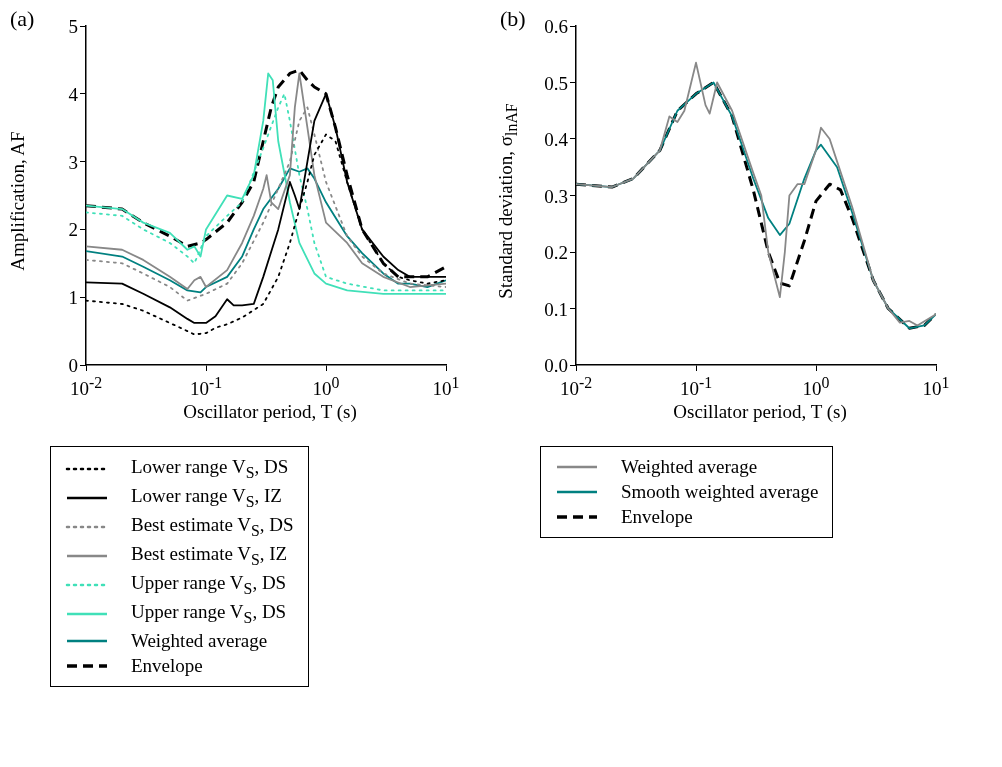  Describe the element at coordinates (556, 252) in the screenshot. I see `y-tick-label: 0.2` at that location.